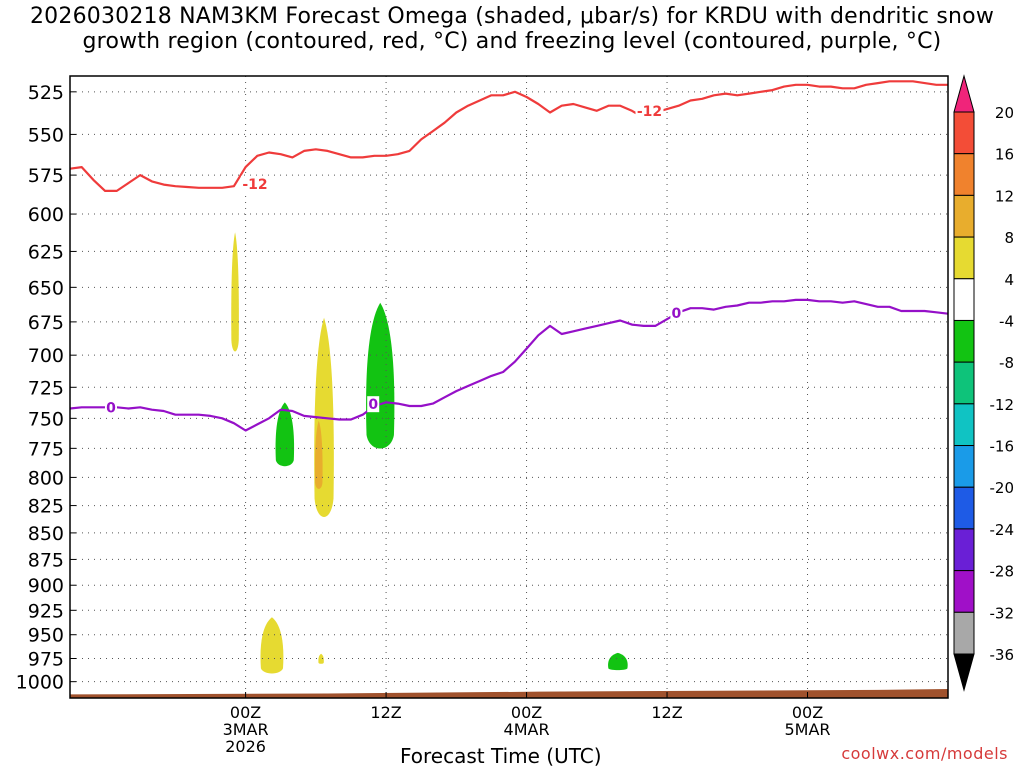 The width and height of the screenshot is (1024, 768). I want to click on contour-label-1-0: 0, so click(111, 408).